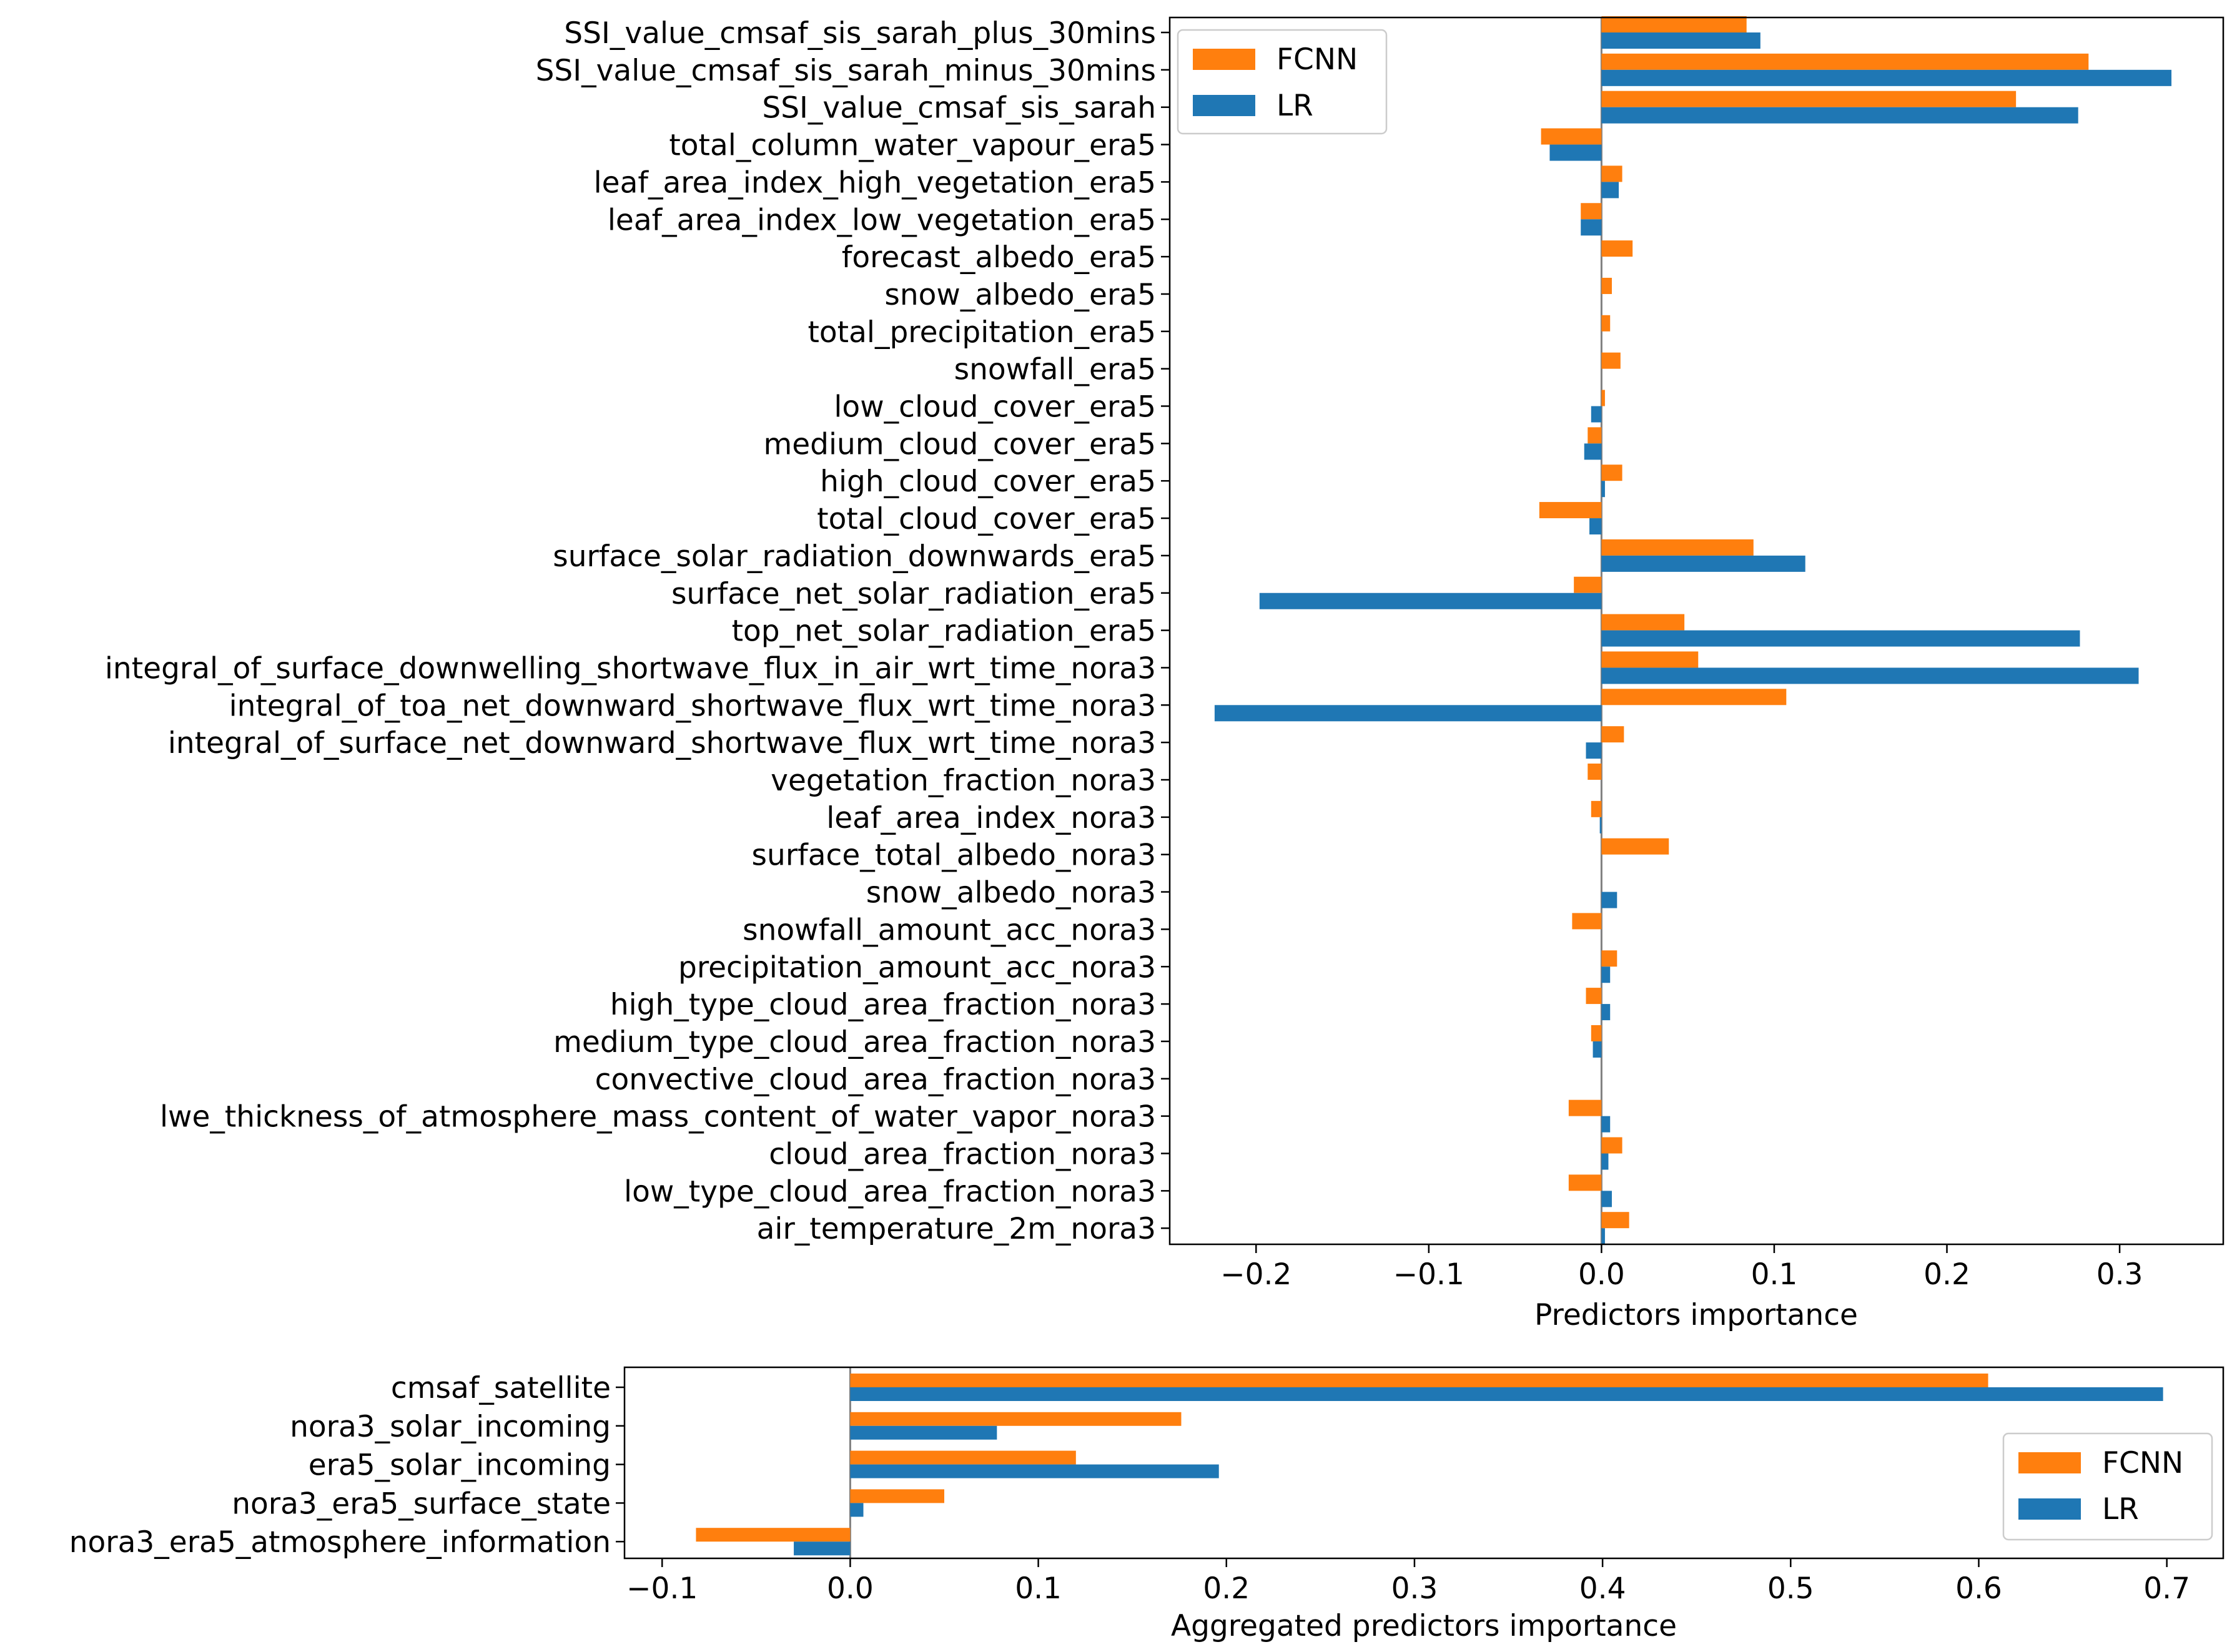  What do you see at coordinates (1790, 1588) in the screenshot?
I see `x-tick-label: 0.5` at bounding box center [1790, 1588].